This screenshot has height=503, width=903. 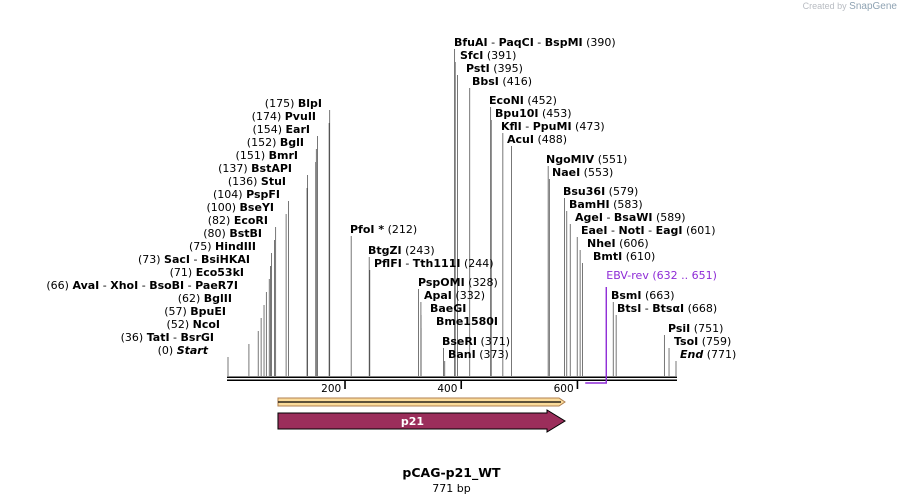 What do you see at coordinates (183, 272) in the screenshot?
I see `site-position: (71)` at bounding box center [183, 272].